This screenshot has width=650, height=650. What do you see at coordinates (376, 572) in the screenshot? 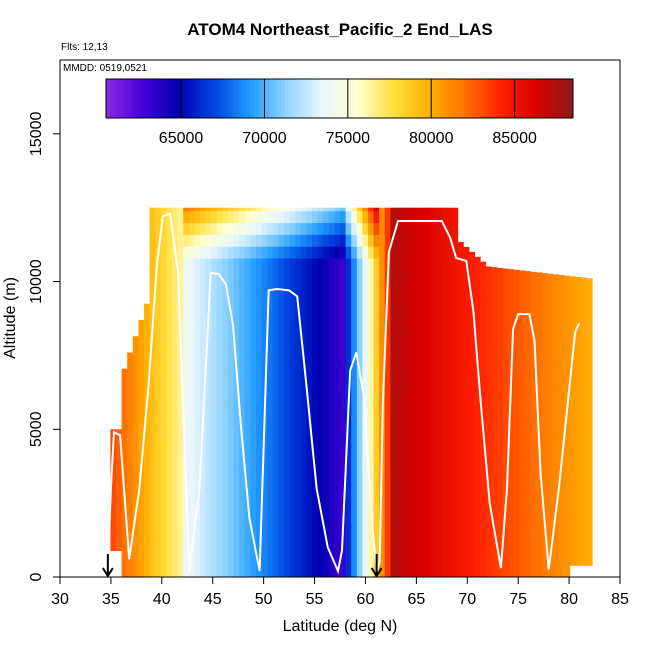
I see `arrow-head` at bounding box center [376, 572].